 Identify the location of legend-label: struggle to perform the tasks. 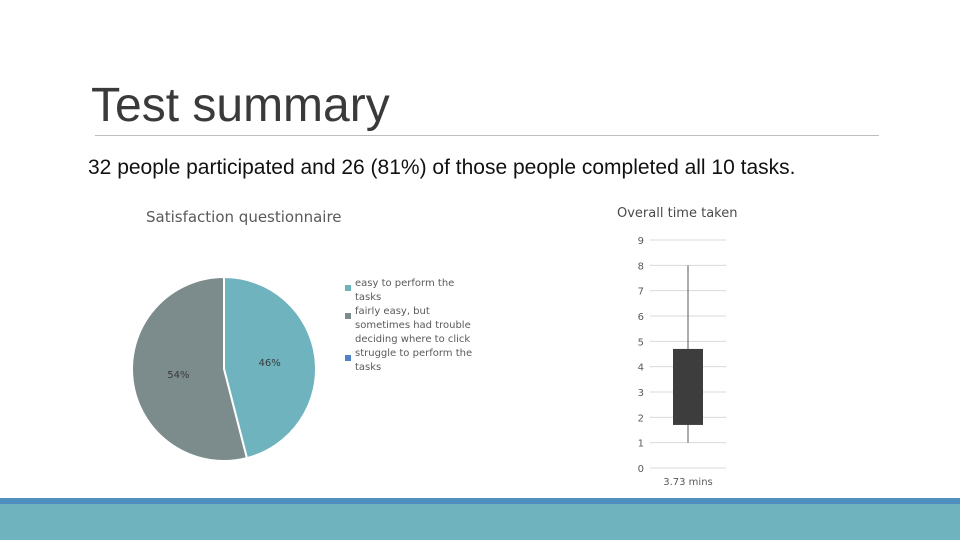
(414, 360).